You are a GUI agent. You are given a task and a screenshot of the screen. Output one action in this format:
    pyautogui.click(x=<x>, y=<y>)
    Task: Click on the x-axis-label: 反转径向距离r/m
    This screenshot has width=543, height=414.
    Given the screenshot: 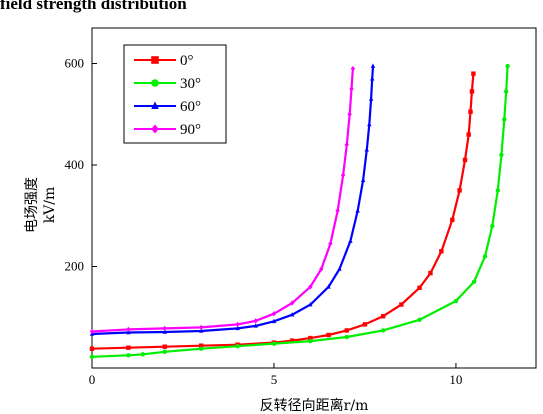 What is the action you would take?
    pyautogui.click(x=314, y=405)
    